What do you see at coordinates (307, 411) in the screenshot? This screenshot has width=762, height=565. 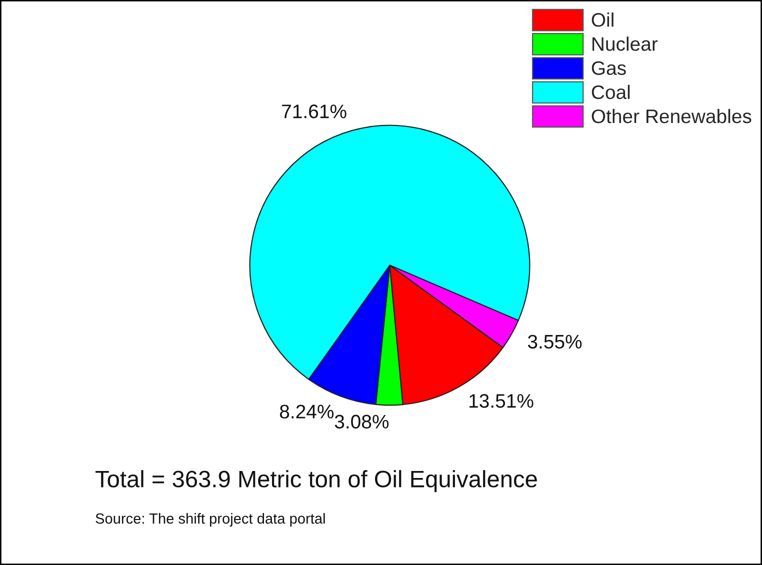 I see `data-label: 8.24%` at bounding box center [307, 411].